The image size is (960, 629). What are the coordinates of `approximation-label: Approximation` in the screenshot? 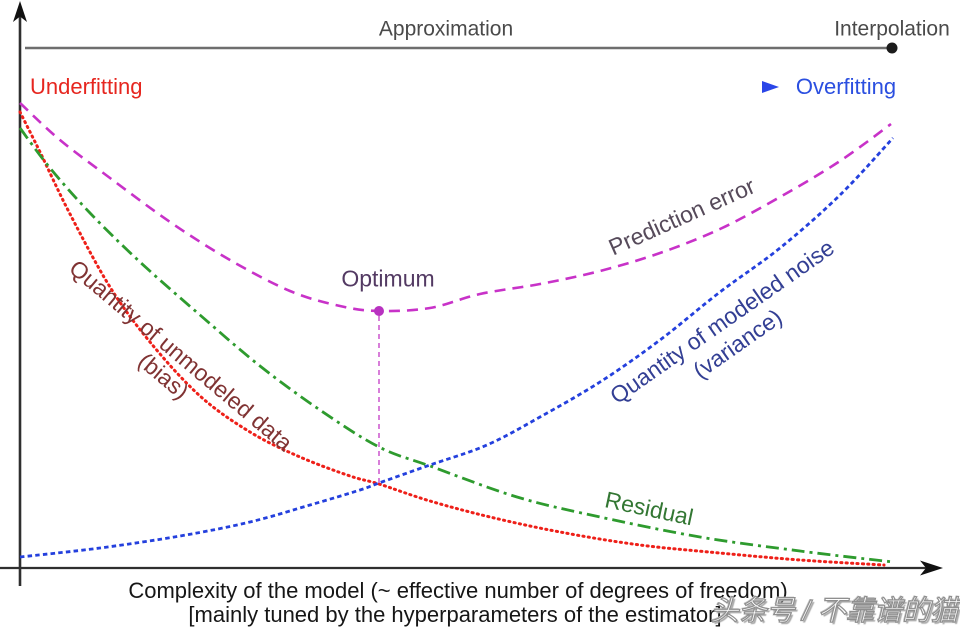 It's located at (446, 29).